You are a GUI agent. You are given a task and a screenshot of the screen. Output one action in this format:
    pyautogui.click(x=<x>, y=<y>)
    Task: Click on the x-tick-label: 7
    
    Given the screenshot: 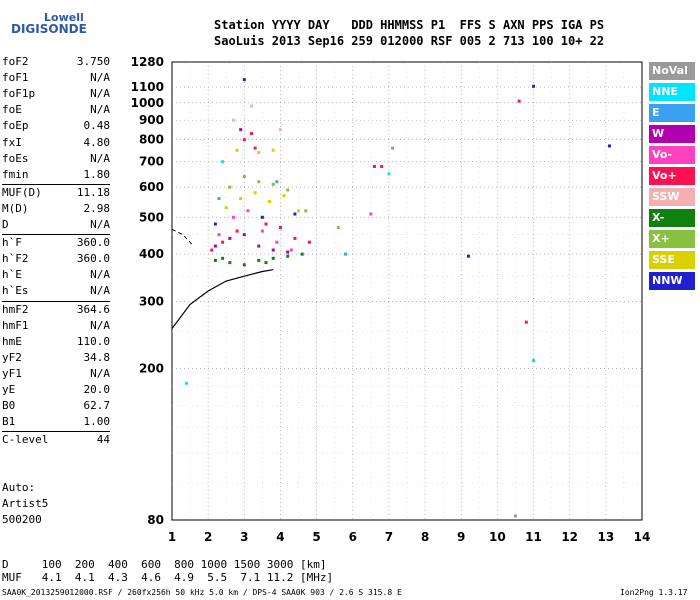 What is the action you would take?
    pyautogui.click(x=389, y=537)
    